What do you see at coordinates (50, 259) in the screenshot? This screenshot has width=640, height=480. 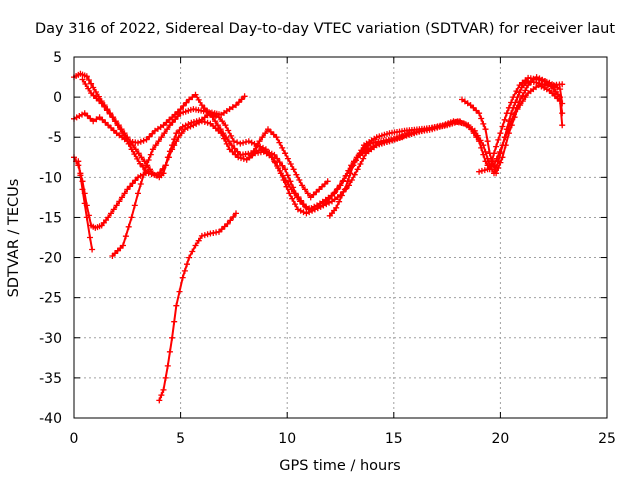 I see `y-tick-label: -20` at bounding box center [50, 259].